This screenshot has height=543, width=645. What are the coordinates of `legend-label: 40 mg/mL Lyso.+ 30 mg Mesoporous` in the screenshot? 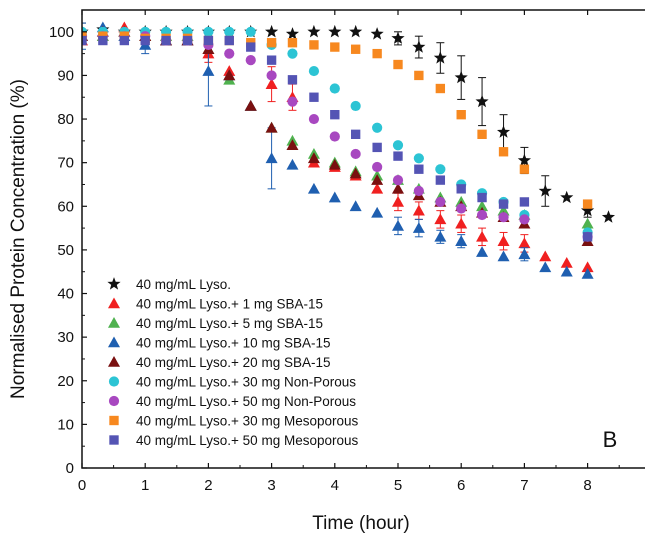 It's located at (247, 421).